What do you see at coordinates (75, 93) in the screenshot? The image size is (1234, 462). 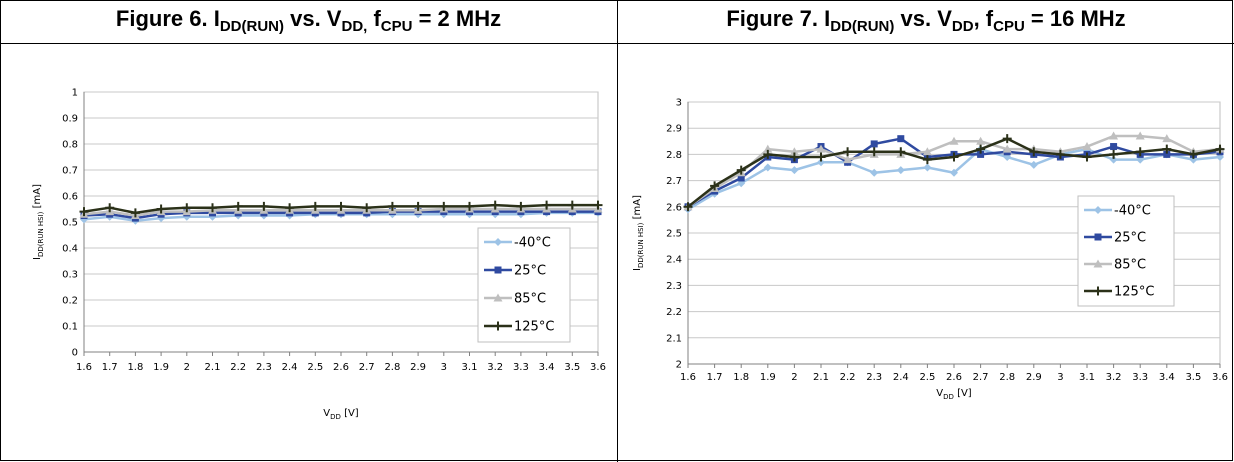 I see `y-tick-label: 1` at bounding box center [75, 93].